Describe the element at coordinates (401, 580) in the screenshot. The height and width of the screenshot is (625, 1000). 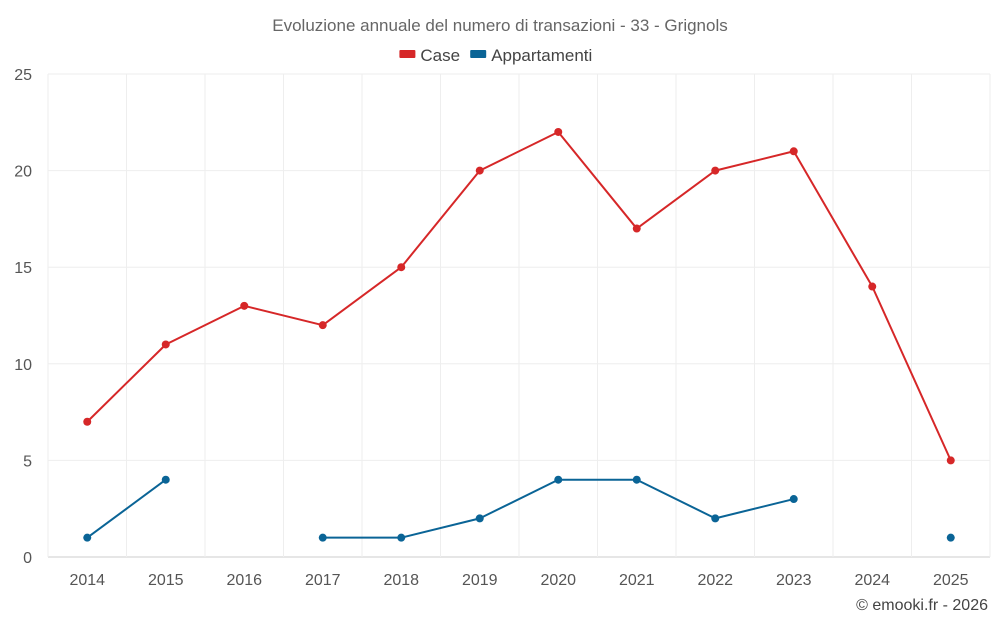
I see `x-tick-label: 2018` at that location.